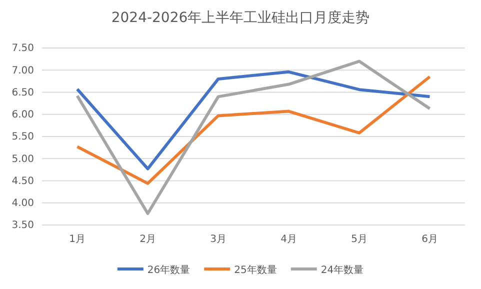 Image resolution: width=481 pixels, height=289 pixels. Describe the element at coordinates (359, 240) in the screenshot. I see `x-tick-label: 5月` at that location.